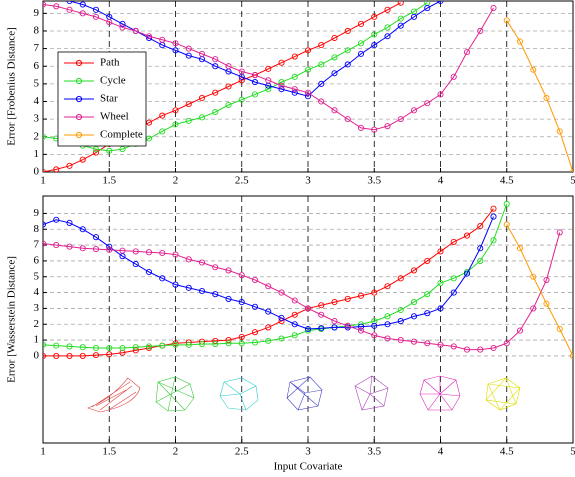 The image size is (575, 477). I want to click on x-tick-label: 3, so click(308, 181).